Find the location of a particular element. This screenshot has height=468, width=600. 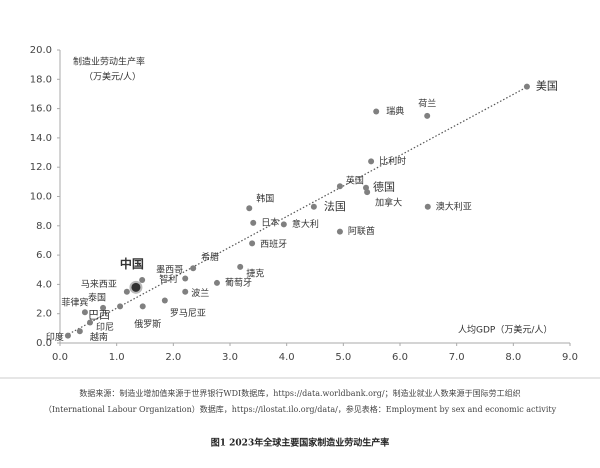

point-label: 荷兰 is located at coordinates (427, 103).